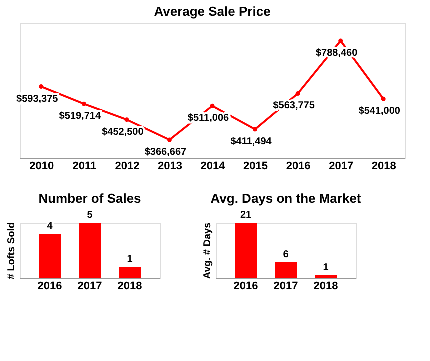  What do you see at coordinates (246, 215) in the screenshot?
I see `data-label: 21` at bounding box center [246, 215].